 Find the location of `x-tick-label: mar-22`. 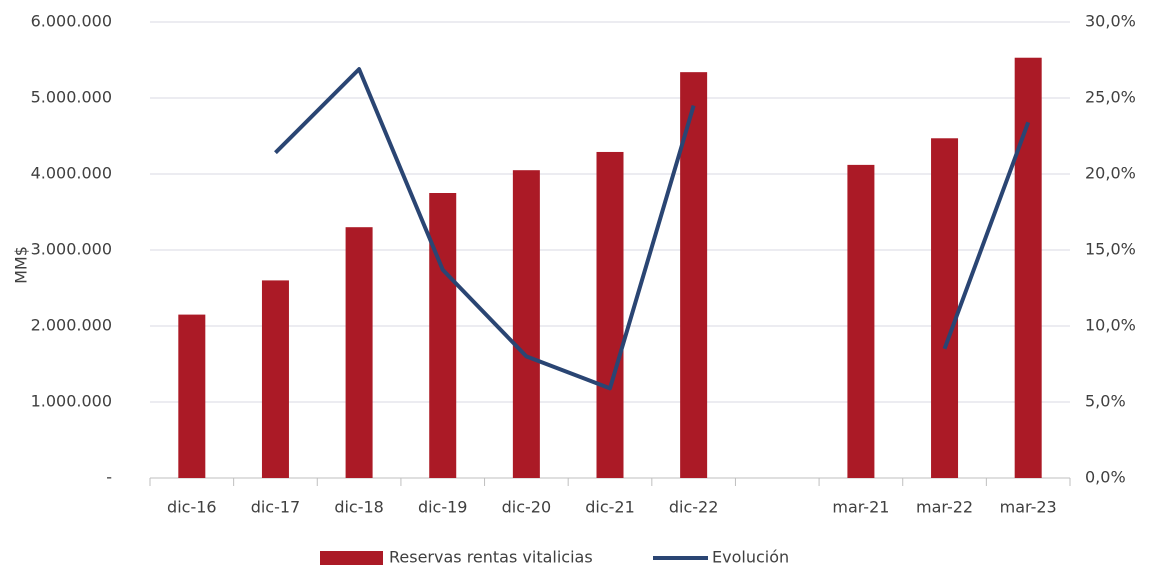

x-tick-label: mar-22 is located at coordinates (944, 507).